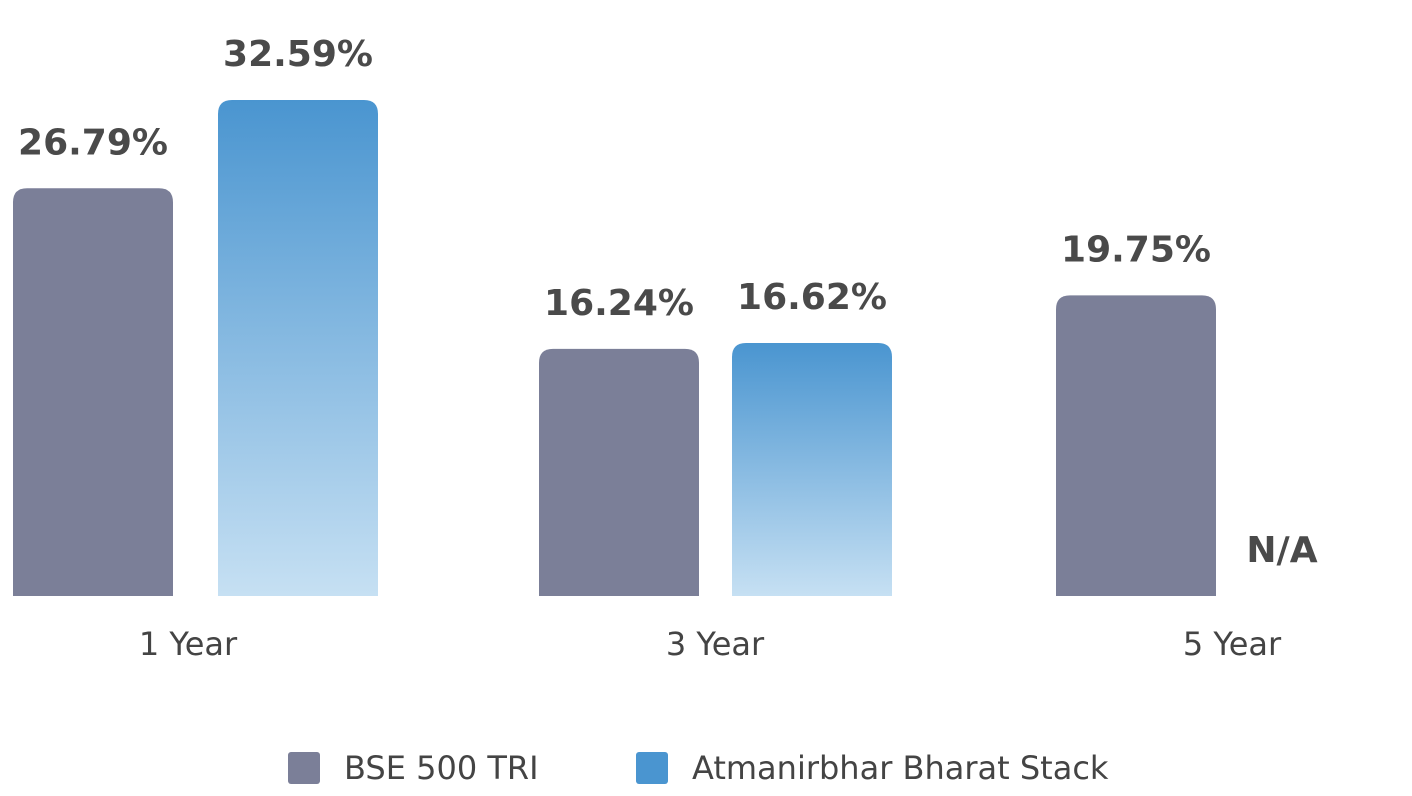  What do you see at coordinates (441, 768) in the screenshot?
I see `legend-label-bse-500-tri: BSE 500 TRI` at bounding box center [441, 768].